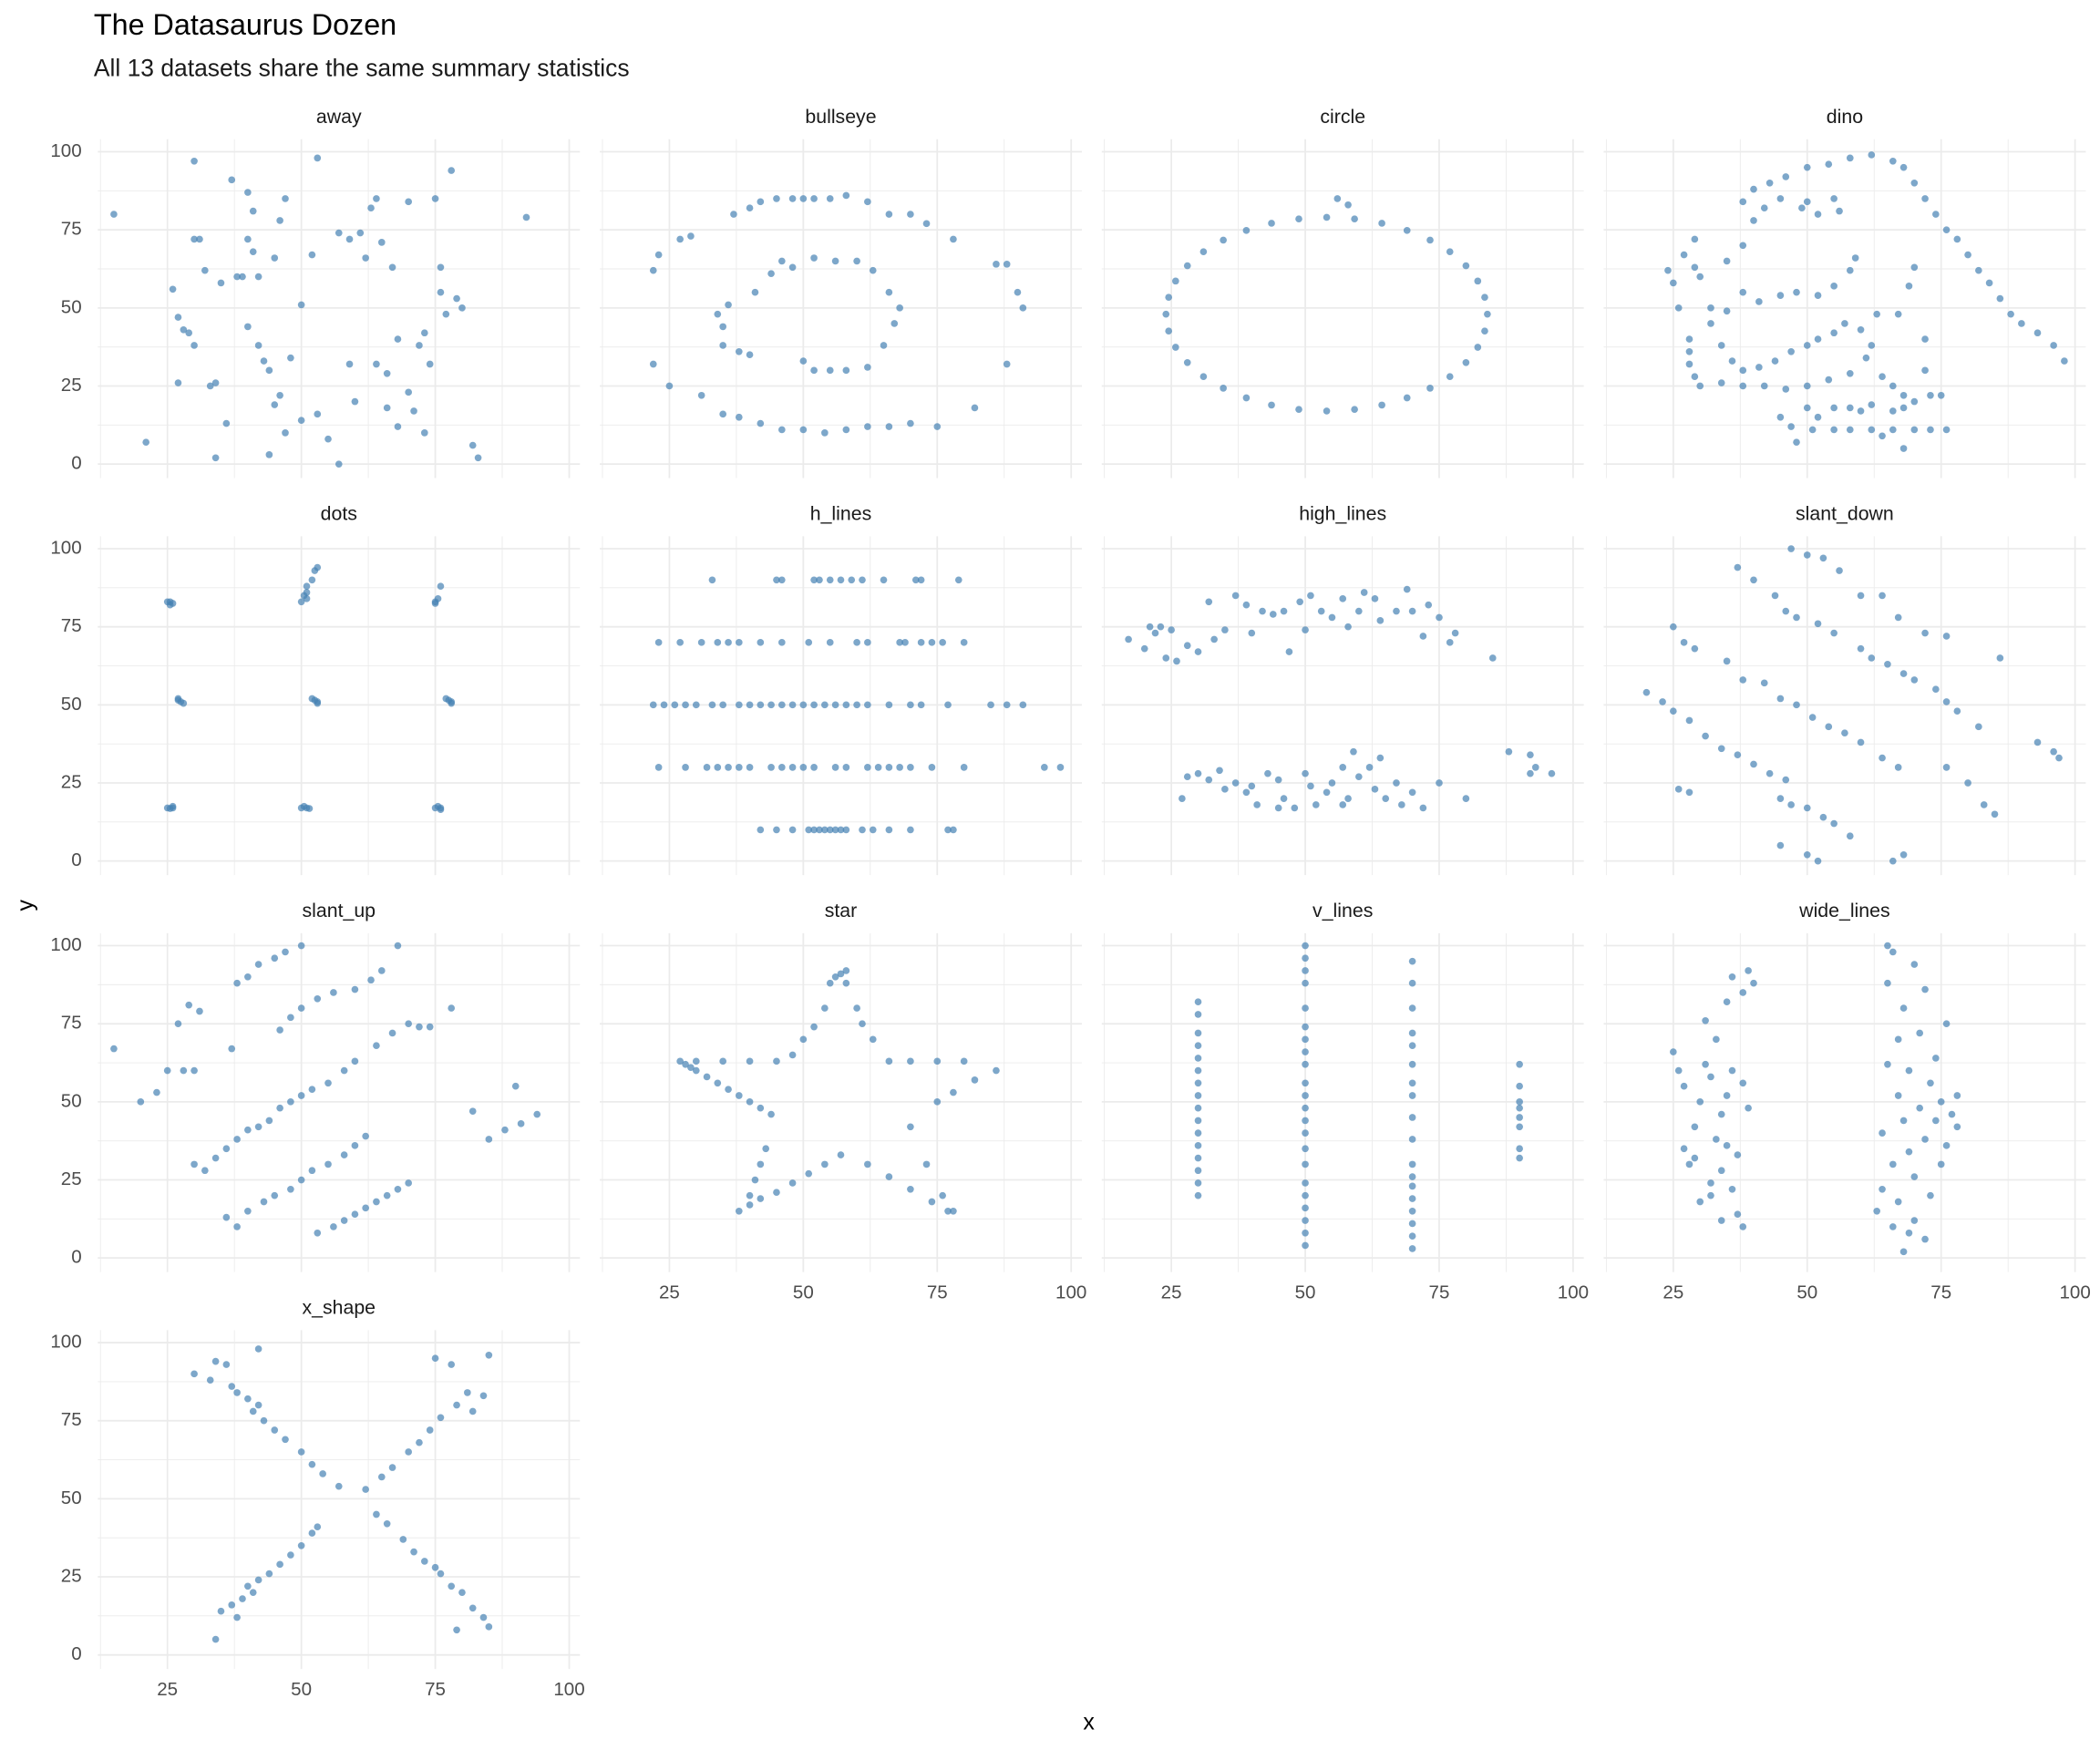  Describe the element at coordinates (167, 1689) in the screenshot. I see `x-tick-label: 25` at that location.